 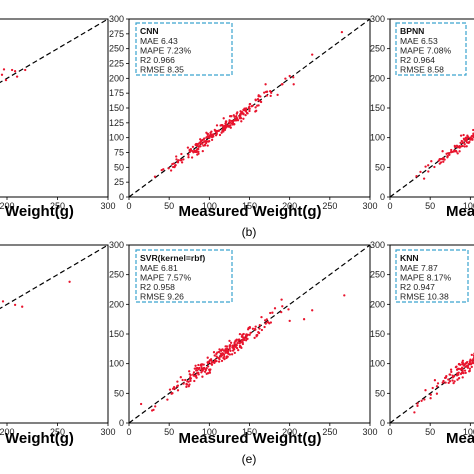 I want to click on x-tick-label: 300, so click(x=369, y=432).